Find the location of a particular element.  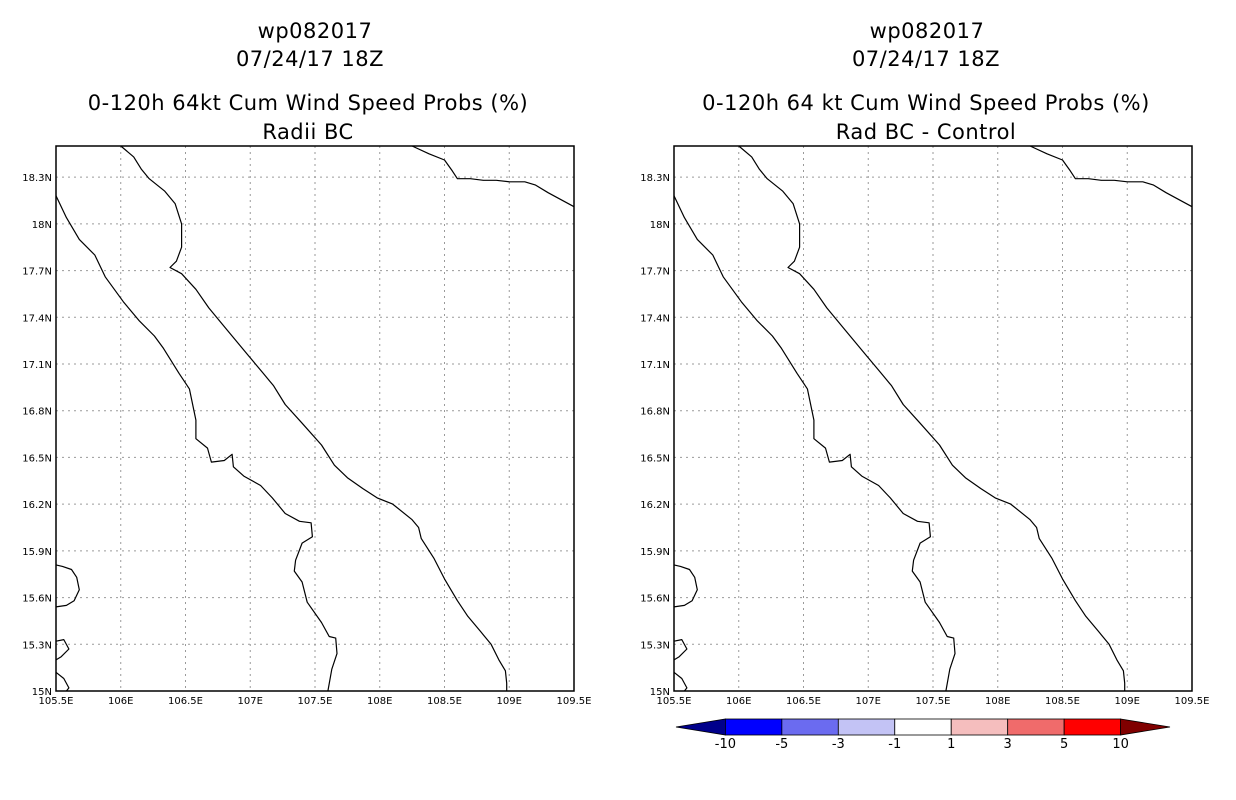

left-y-tick-label: 16.5N is located at coordinates (37, 458).